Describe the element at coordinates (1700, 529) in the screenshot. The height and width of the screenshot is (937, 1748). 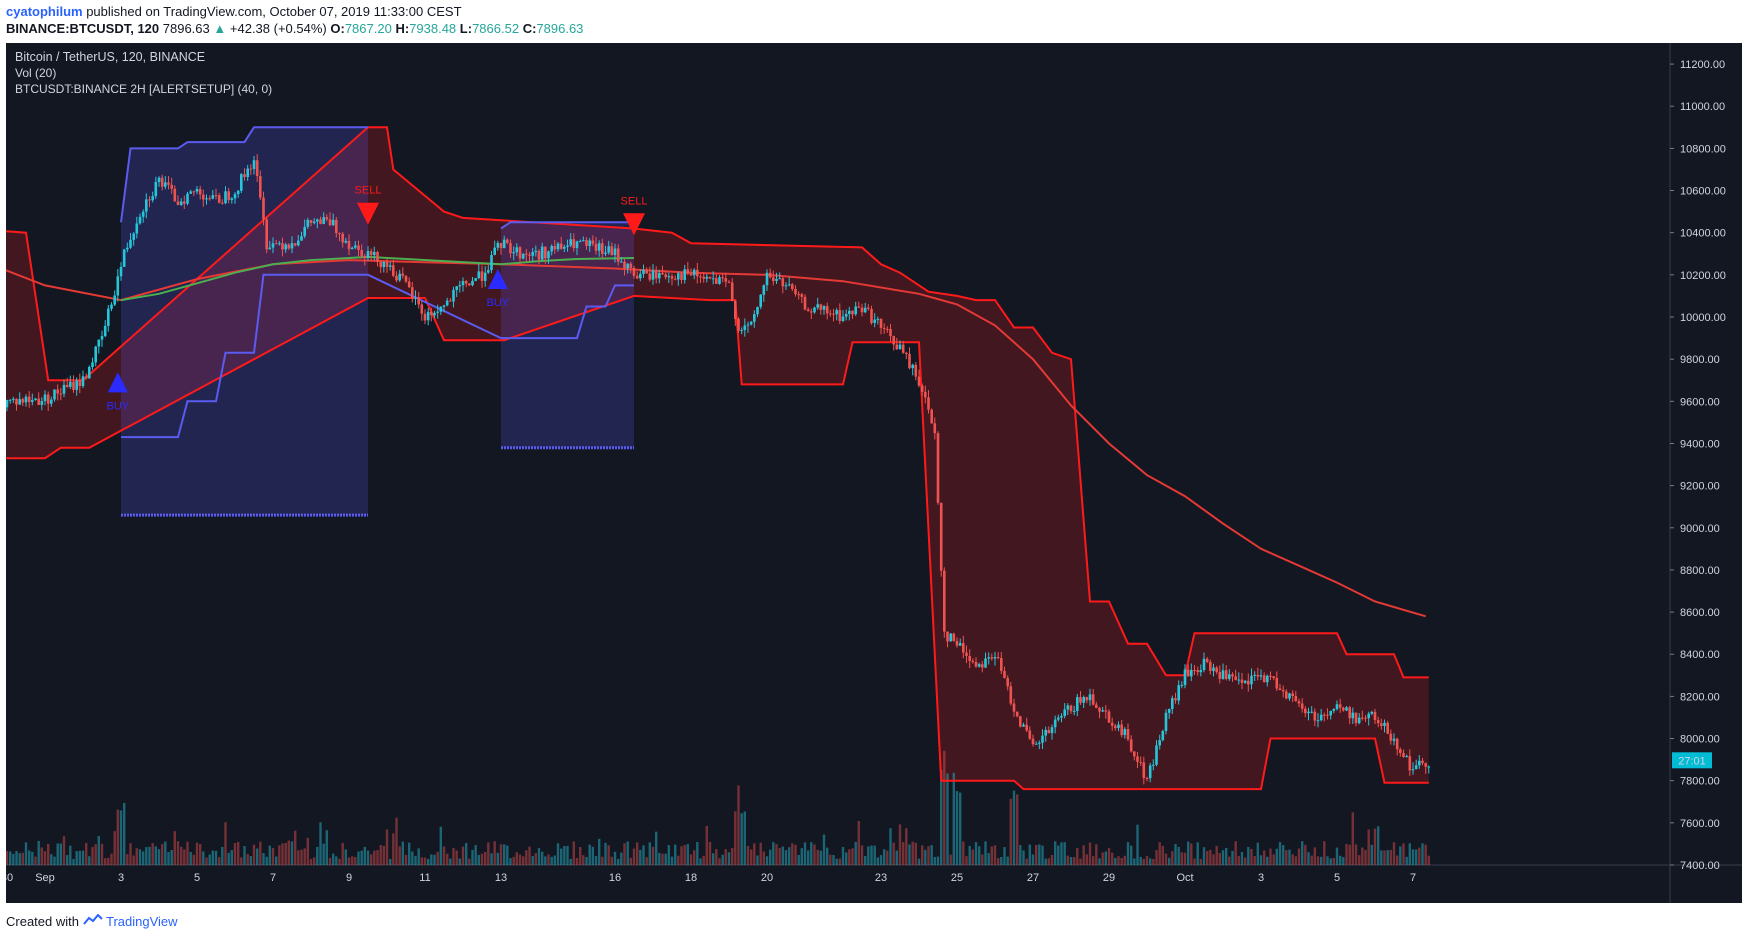
I see `price-tick-label: 9000.00` at that location.